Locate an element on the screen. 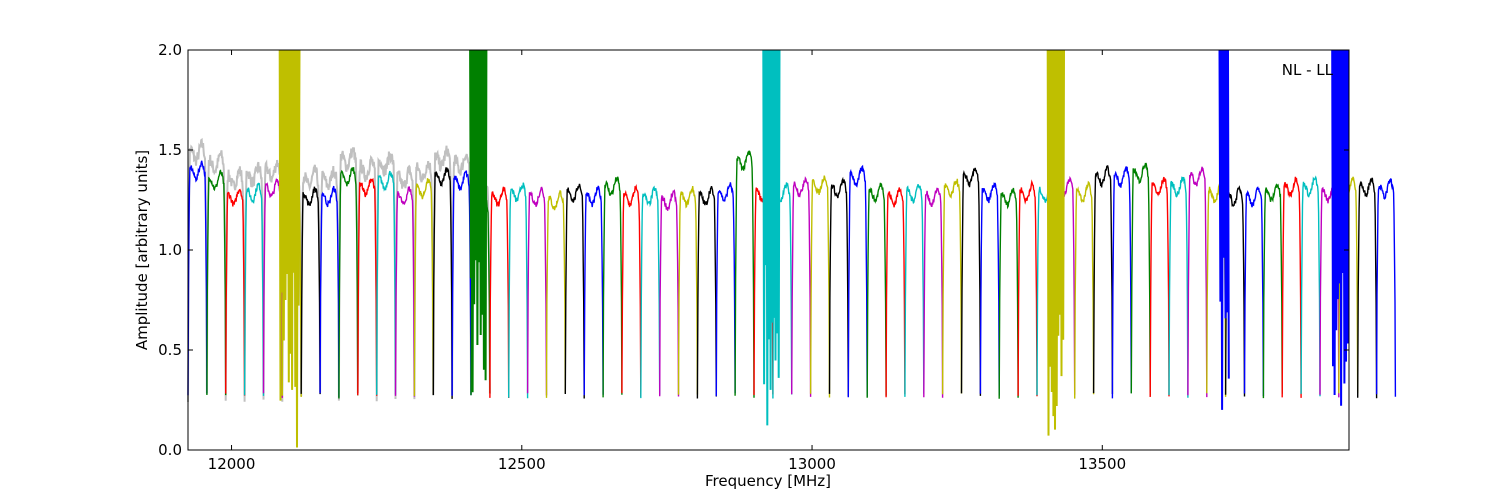 The image size is (1500, 500). y-tick-label: 1.0 is located at coordinates (170, 250).